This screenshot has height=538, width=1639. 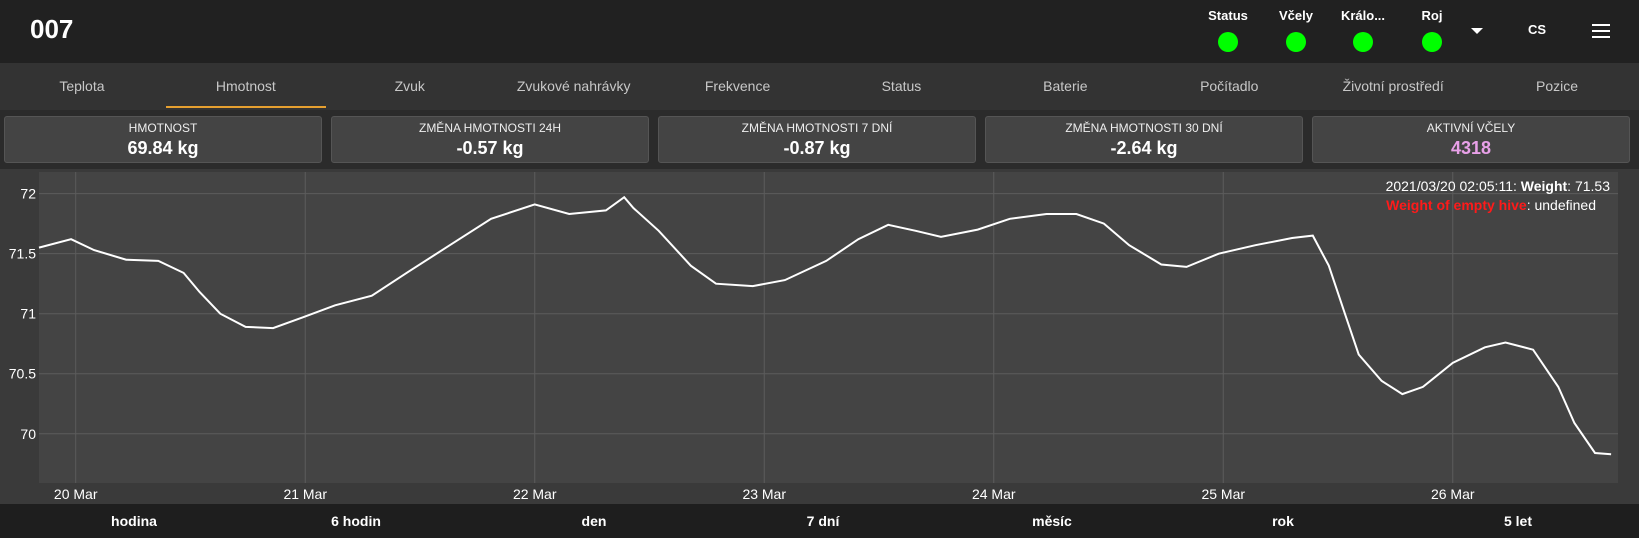 What do you see at coordinates (1052, 521) in the screenshot?
I see `range-button: měsíc` at bounding box center [1052, 521].